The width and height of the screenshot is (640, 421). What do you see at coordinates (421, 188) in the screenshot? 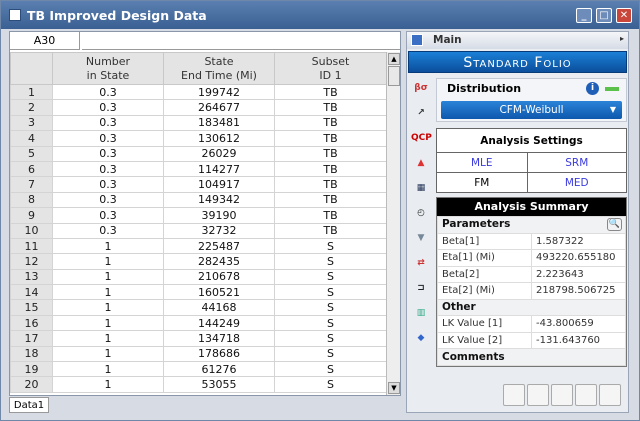
I see `grid-icon: ▦` at bounding box center [421, 188].